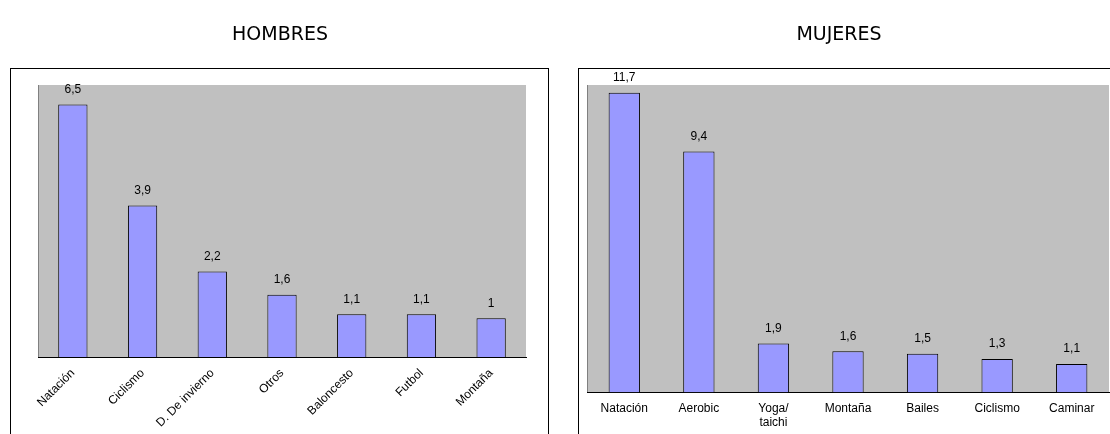 This screenshot has width=1110, height=434. Describe the element at coordinates (624, 407) in the screenshot. I see `x-tick-label: Natación` at that location.